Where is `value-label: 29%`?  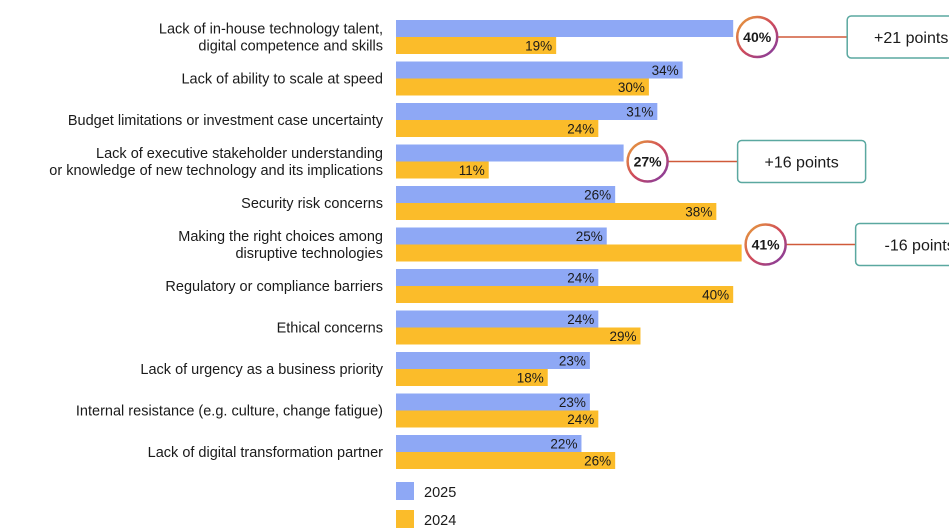 value-label: 29% is located at coordinates (622, 336).